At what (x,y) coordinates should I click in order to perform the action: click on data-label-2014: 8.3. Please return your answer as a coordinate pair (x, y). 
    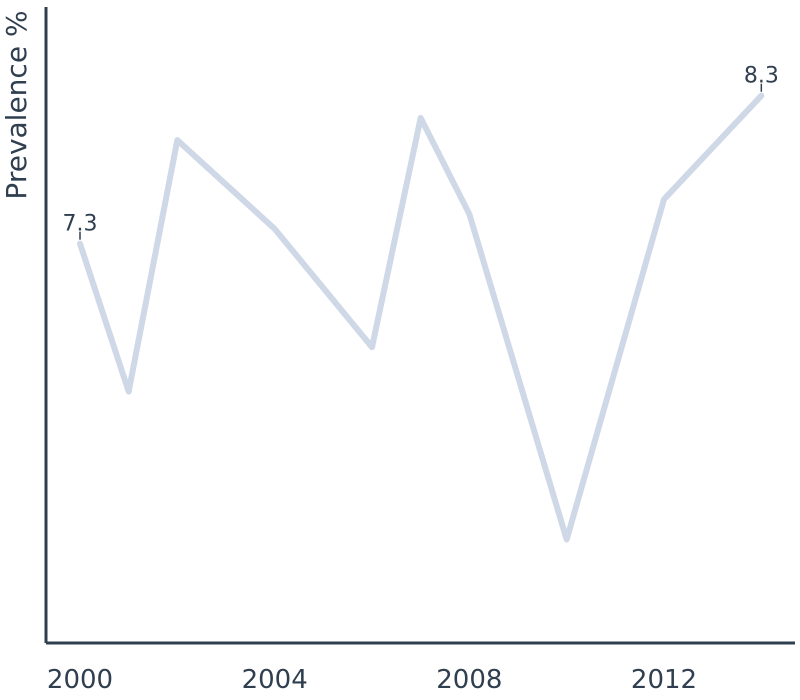
    Looking at the image, I should click on (761, 76).